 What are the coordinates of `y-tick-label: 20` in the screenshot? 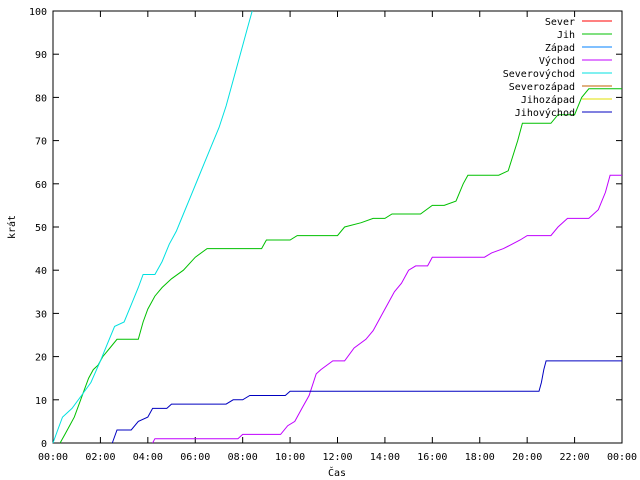 It's located at (41, 358).